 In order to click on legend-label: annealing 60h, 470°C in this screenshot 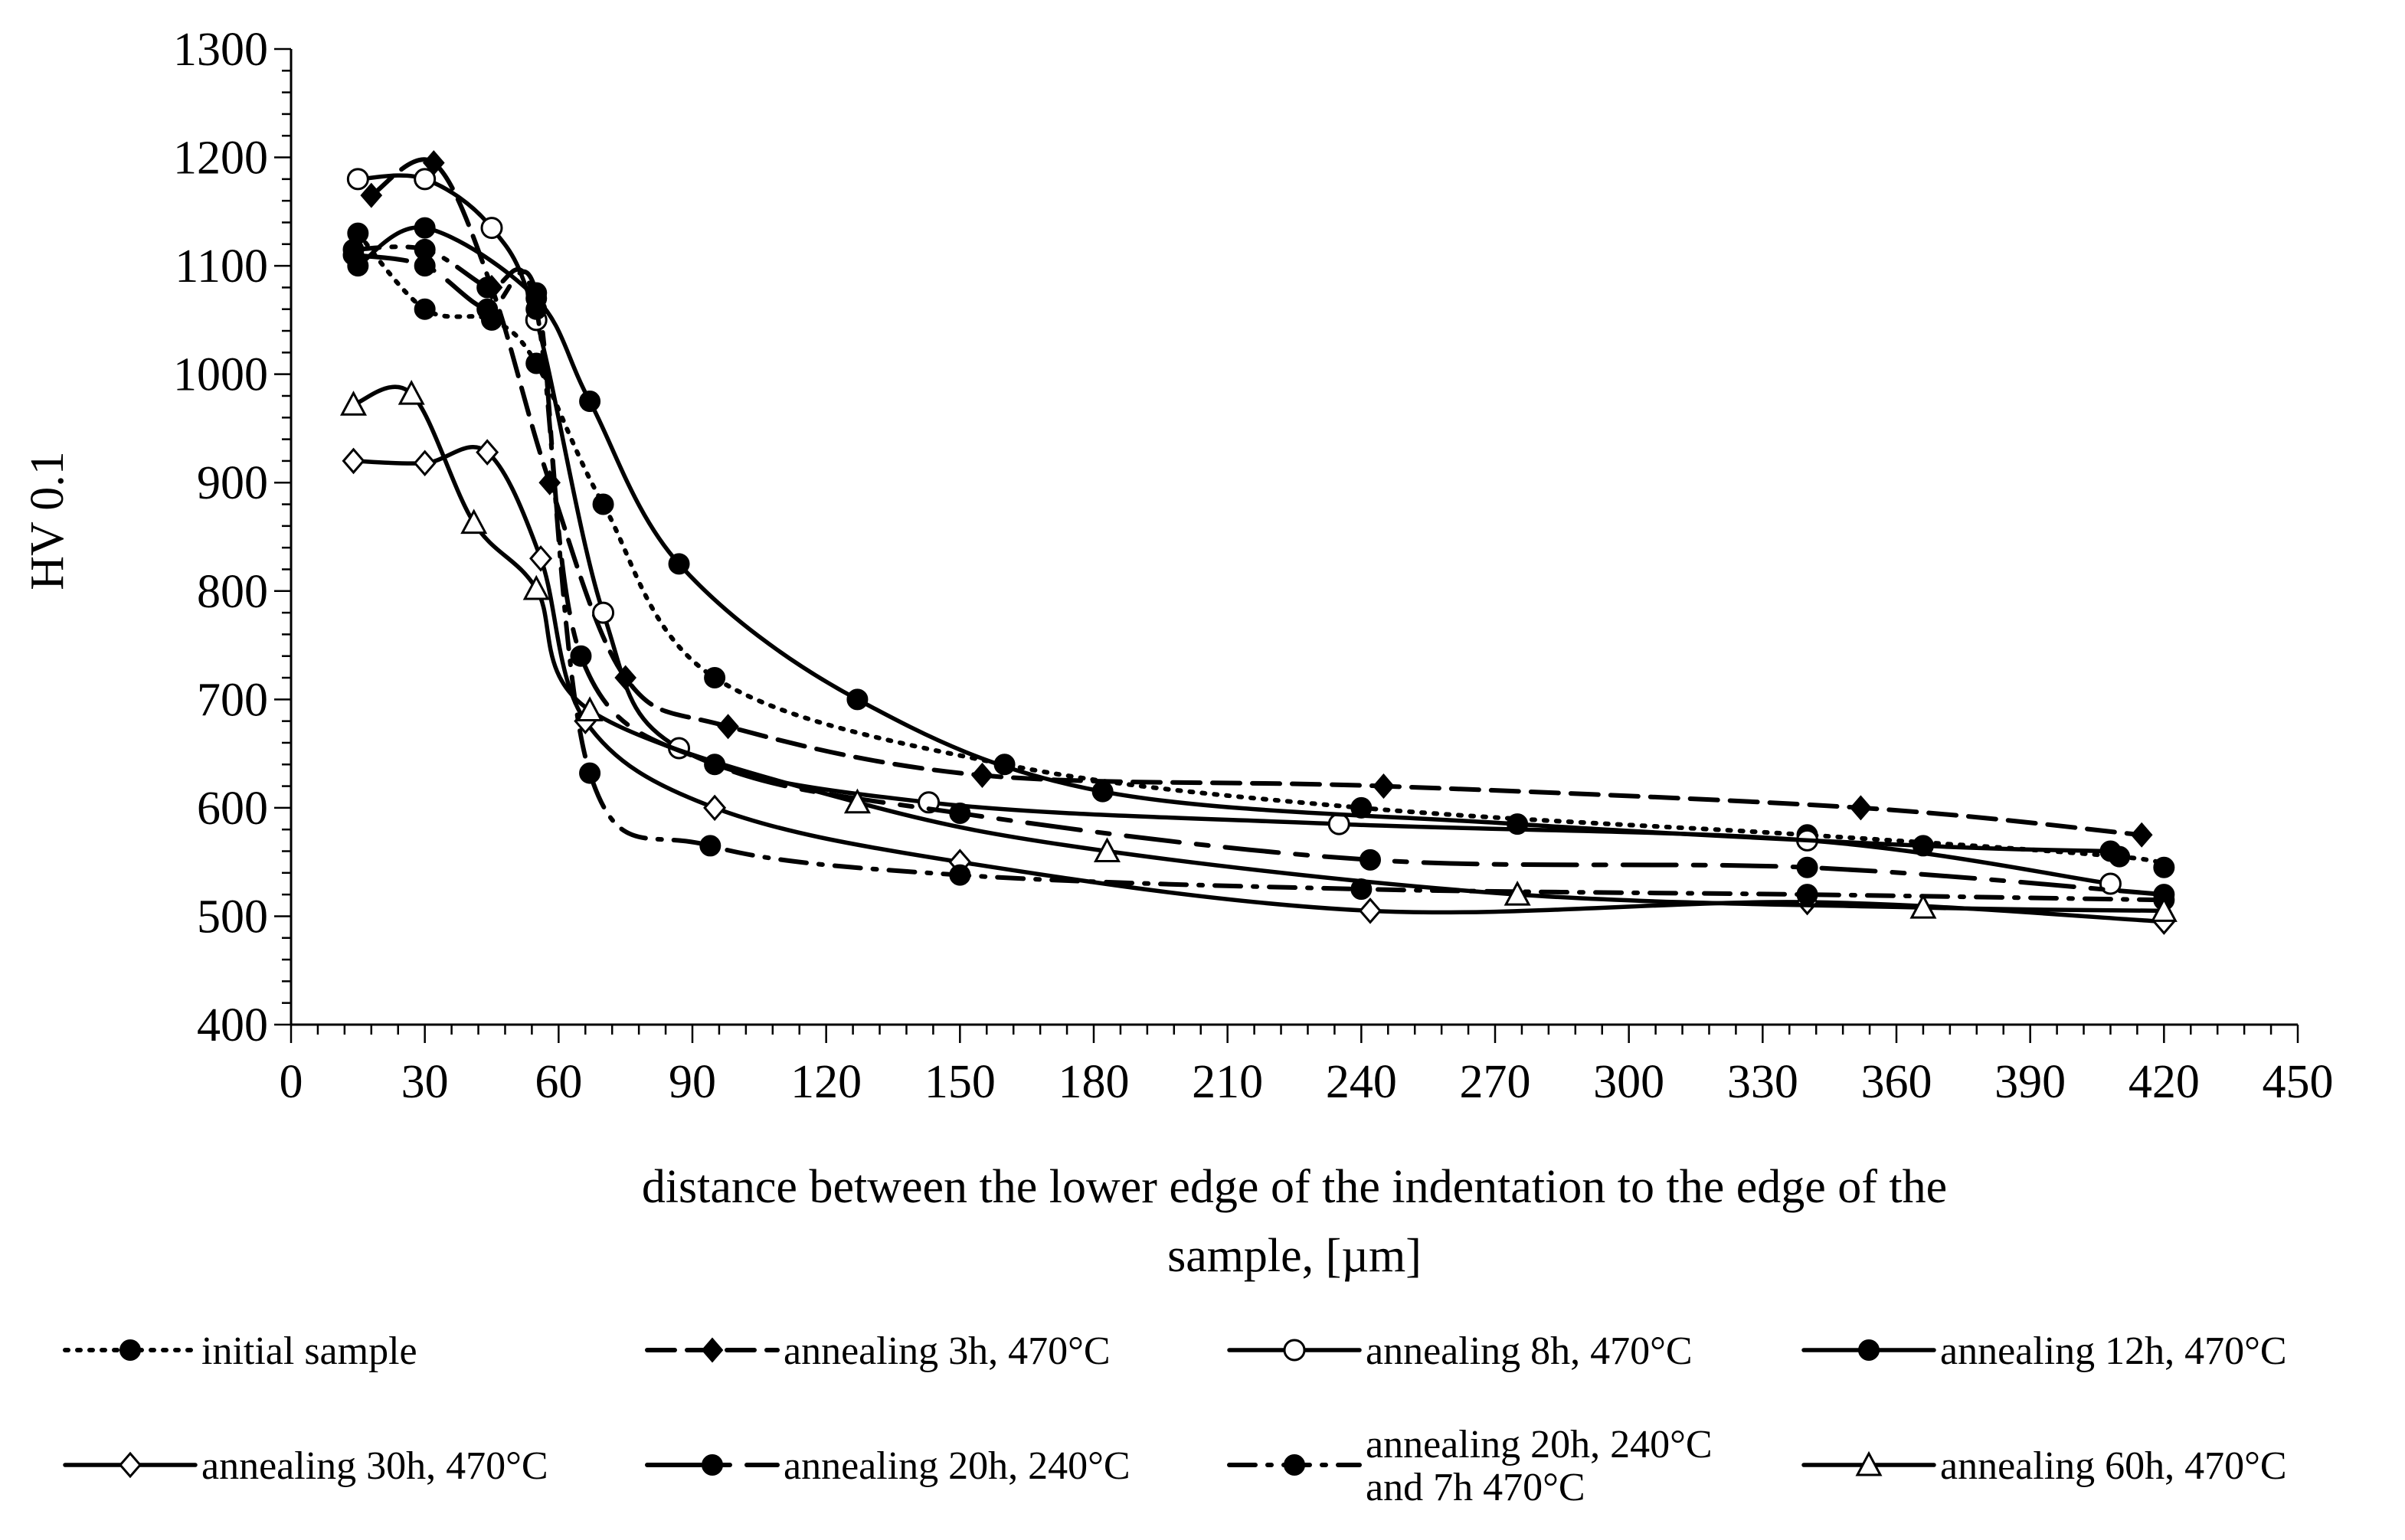, I will do `click(2114, 1466)`.